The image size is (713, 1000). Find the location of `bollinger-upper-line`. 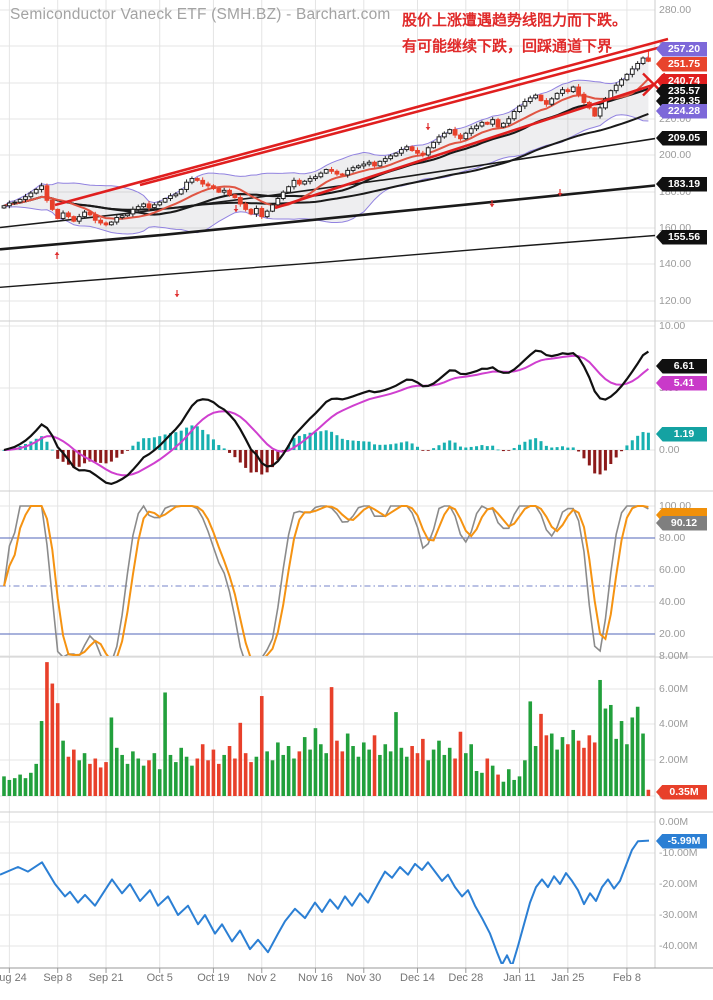

bollinger-upper-line is located at coordinates (326, 131).